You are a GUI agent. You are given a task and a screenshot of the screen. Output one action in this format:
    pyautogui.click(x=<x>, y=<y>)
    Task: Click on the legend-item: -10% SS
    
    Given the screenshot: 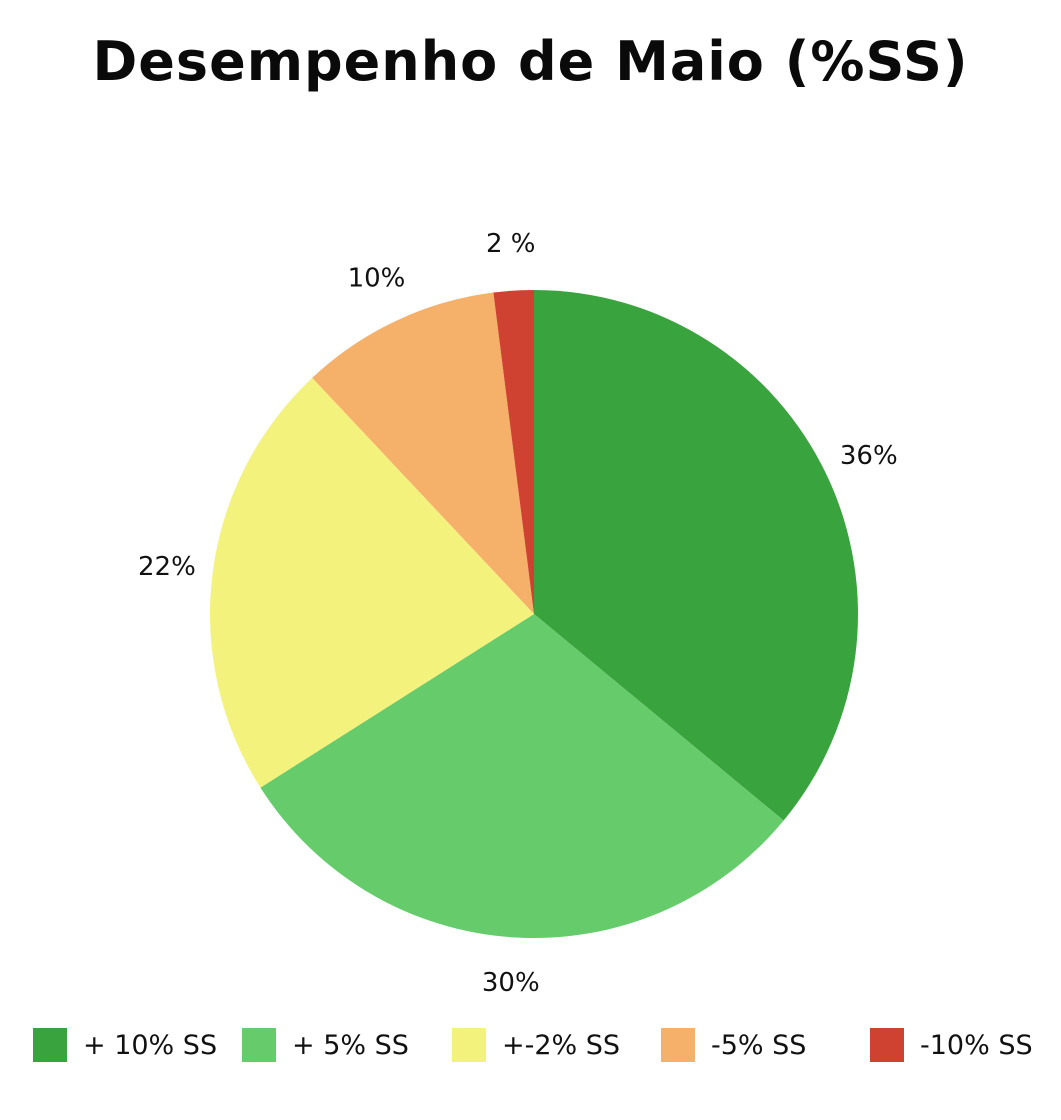 What is the action you would take?
    pyautogui.click(x=951, y=1045)
    